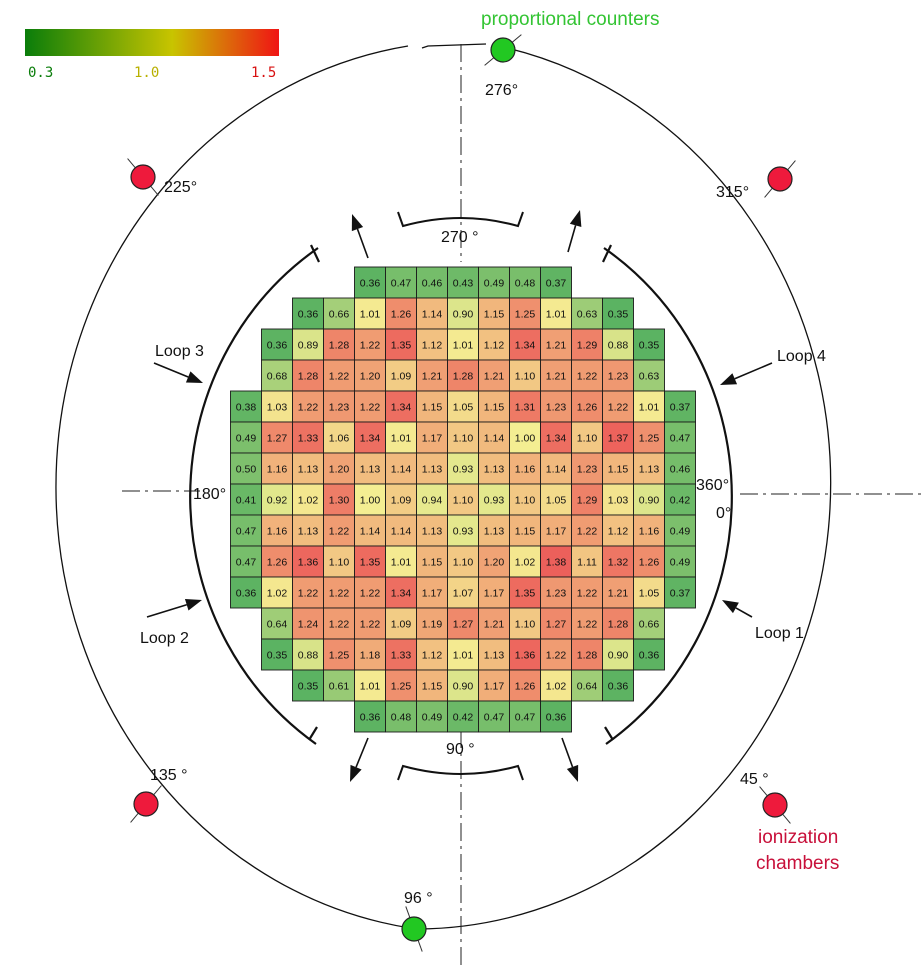  I want to click on fuel-assembly-value: 1.35, so click(370, 563).